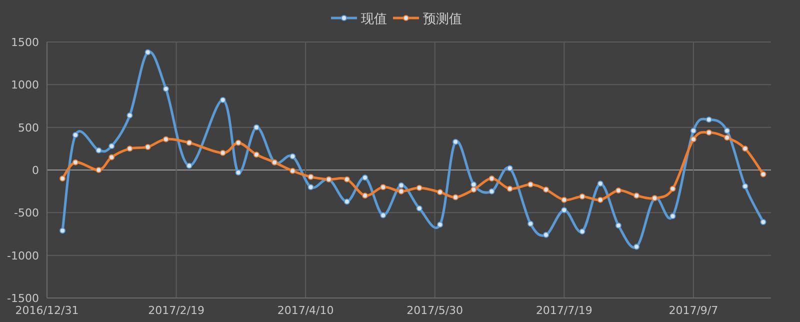 The width and height of the screenshot is (800, 322). I want to click on x-tick-label: 2017/4/10, so click(305, 310).